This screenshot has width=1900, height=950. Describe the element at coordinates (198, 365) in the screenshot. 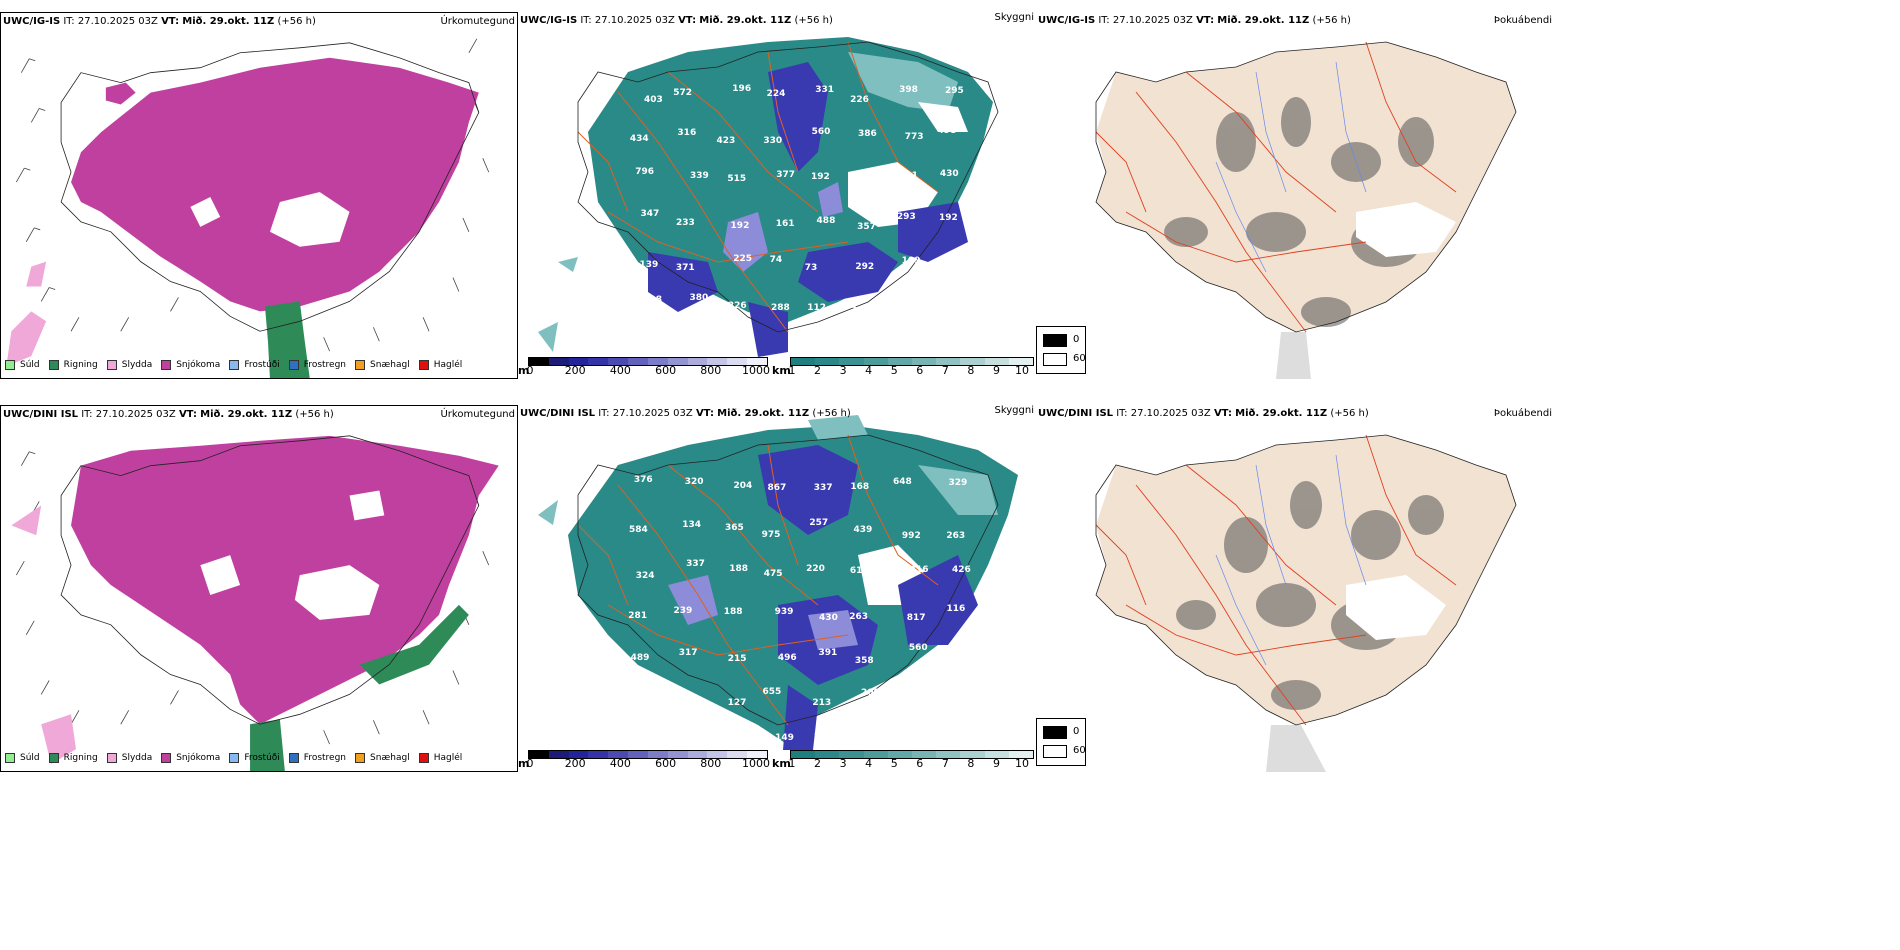

I see `legend-label: Snjókoma` at that location.